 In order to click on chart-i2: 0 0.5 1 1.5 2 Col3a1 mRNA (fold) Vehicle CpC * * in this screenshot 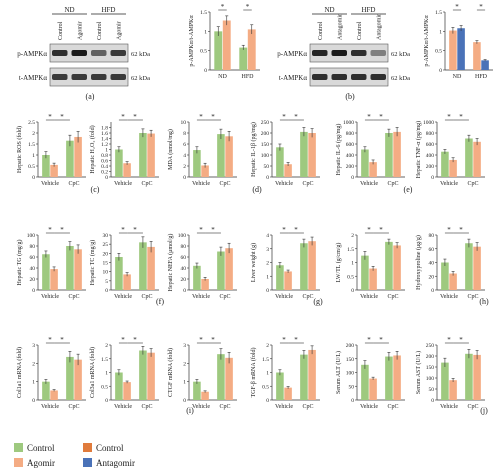, I will do `click(124, 373)`.